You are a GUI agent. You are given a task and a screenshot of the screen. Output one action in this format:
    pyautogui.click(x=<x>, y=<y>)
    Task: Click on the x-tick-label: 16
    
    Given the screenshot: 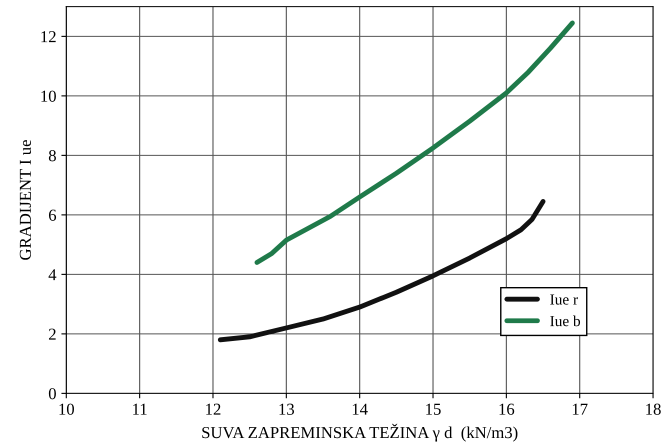 What is the action you would take?
    pyautogui.click(x=507, y=409)
    